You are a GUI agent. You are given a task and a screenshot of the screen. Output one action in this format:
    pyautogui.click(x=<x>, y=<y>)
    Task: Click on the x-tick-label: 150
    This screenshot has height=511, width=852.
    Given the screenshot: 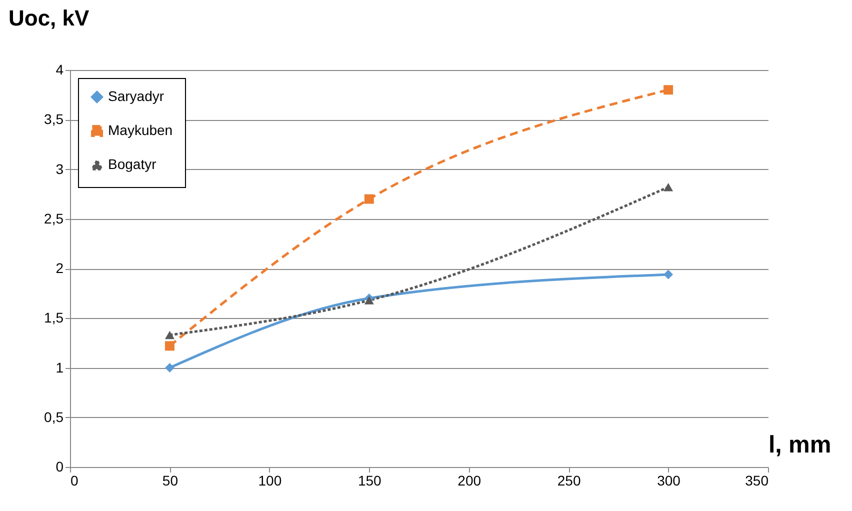 What is the action you would take?
    pyautogui.click(x=370, y=480)
    